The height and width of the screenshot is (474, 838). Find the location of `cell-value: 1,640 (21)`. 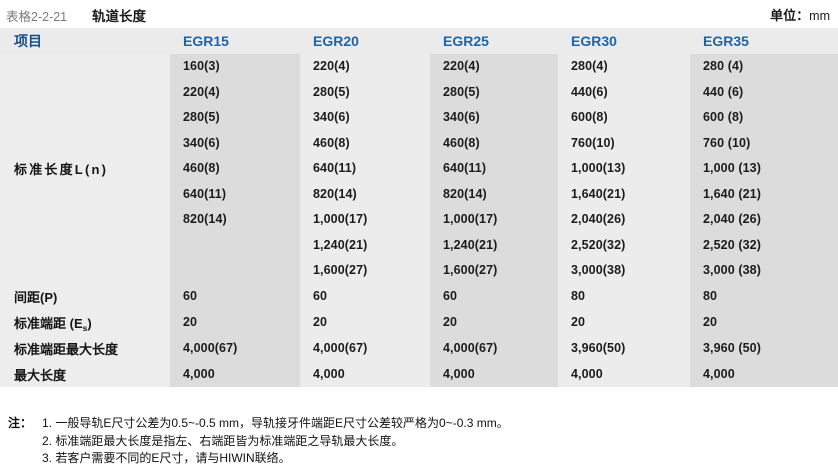

cell-value: 1,640 (21) is located at coordinates (764, 194).